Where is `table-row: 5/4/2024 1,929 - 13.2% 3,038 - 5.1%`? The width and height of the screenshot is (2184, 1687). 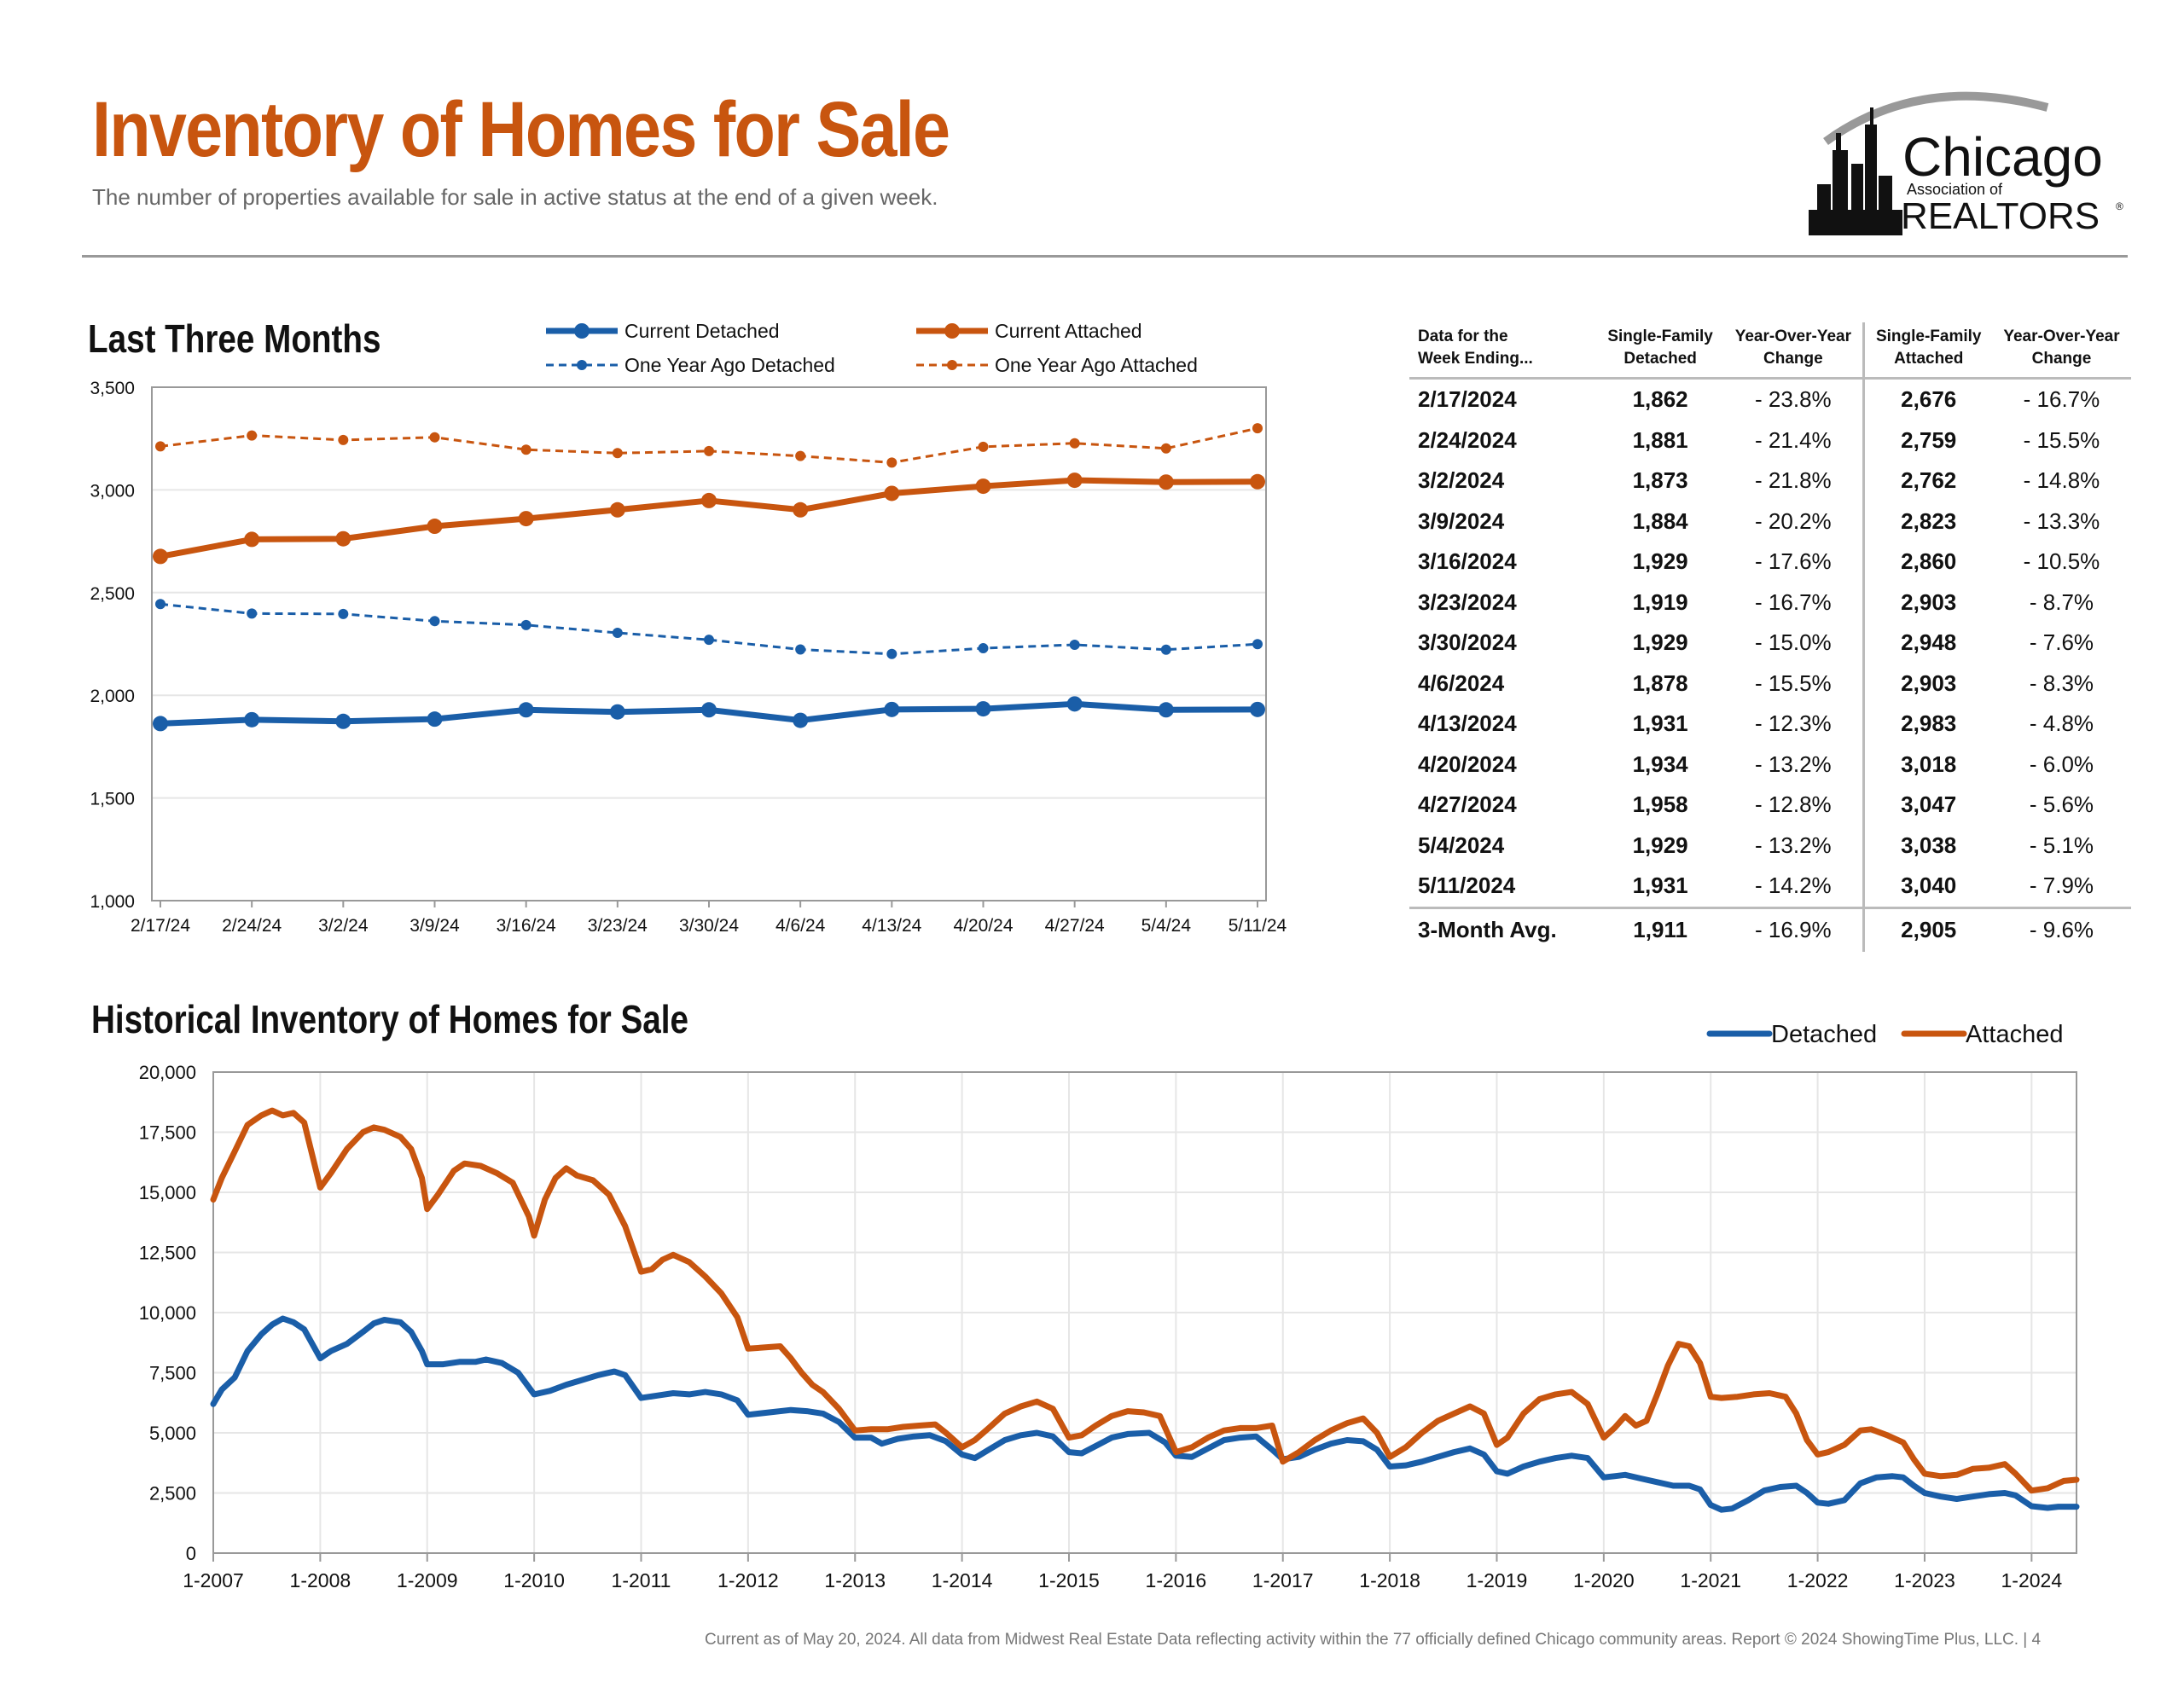 table-row: 5/4/2024 1,929 - 13.2% 3,038 - 5.1% is located at coordinates (1770, 846).